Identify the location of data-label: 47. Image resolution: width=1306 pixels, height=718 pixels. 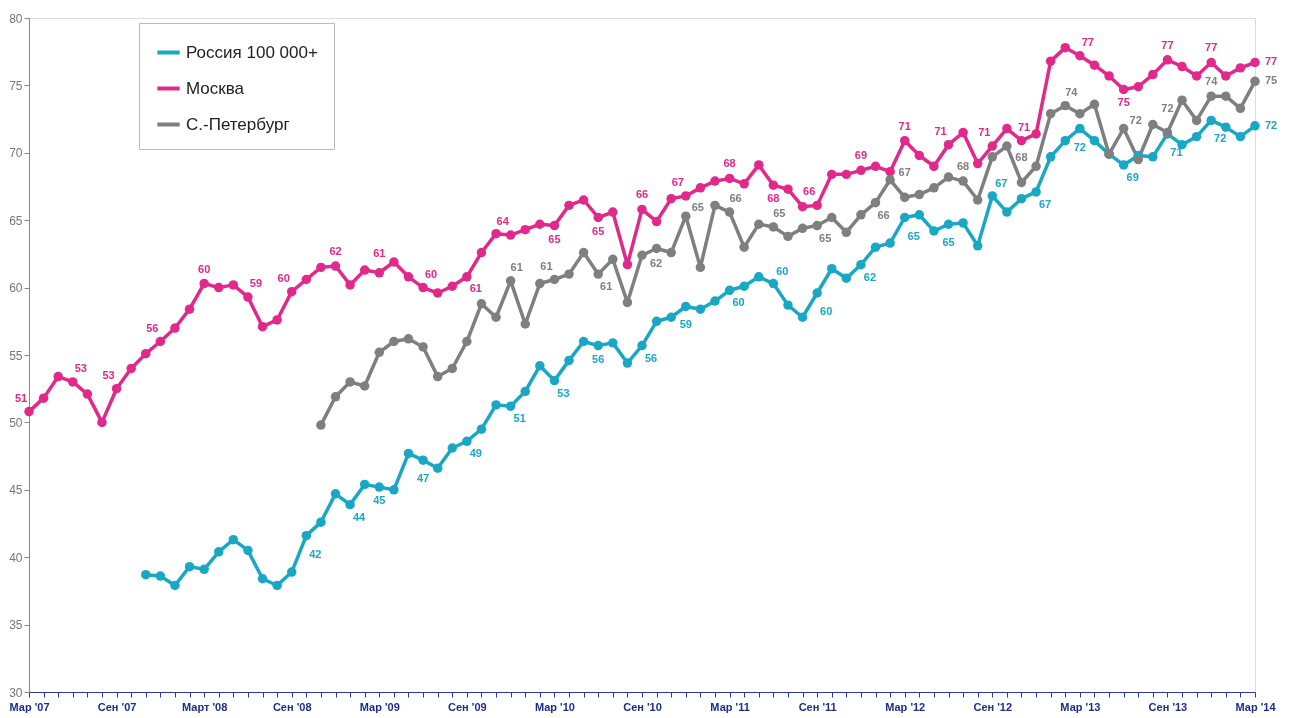
(423, 478).